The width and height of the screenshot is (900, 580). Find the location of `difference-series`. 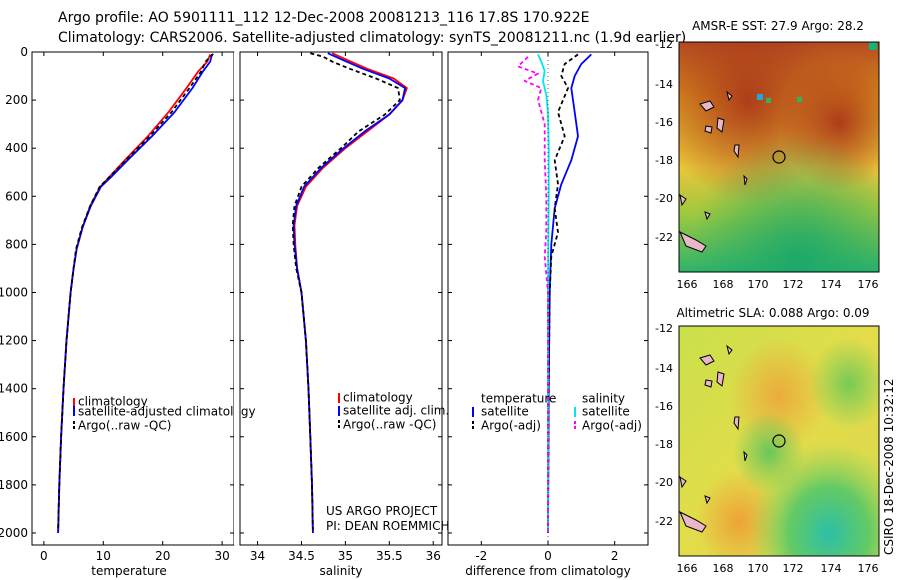

difference-series is located at coordinates (554, 293).